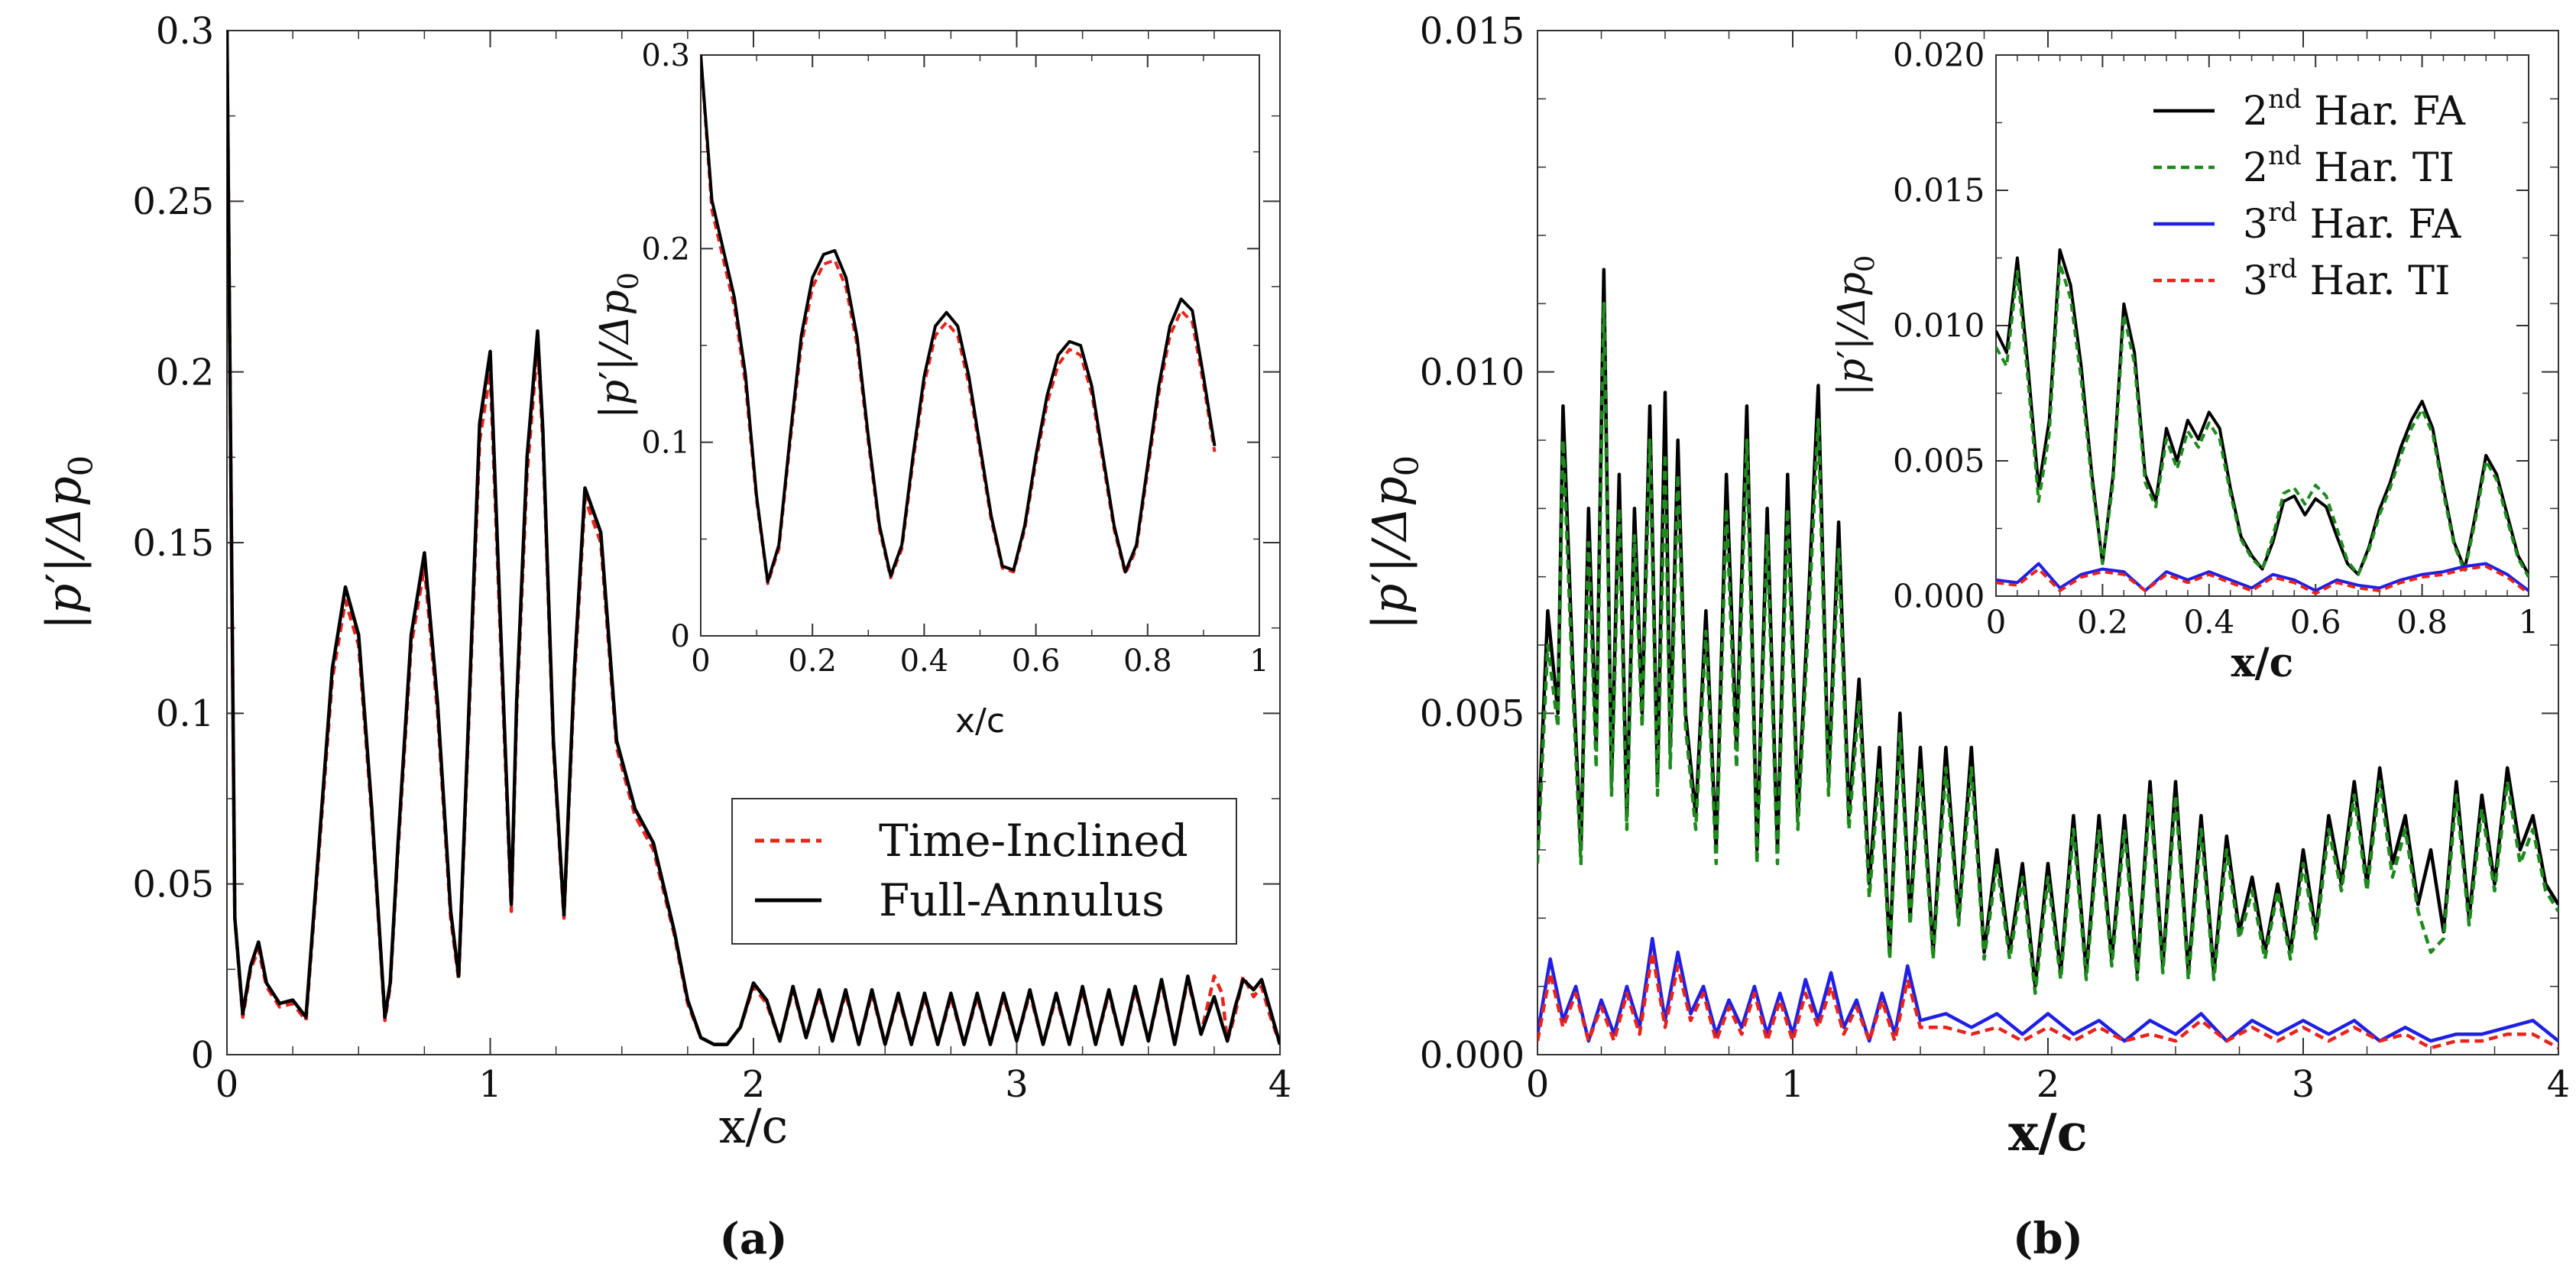 The image size is (2576, 1287). What do you see at coordinates (1939, 596) in the screenshot?
I see `b-inset-ytick-label: 0.000` at bounding box center [1939, 596].